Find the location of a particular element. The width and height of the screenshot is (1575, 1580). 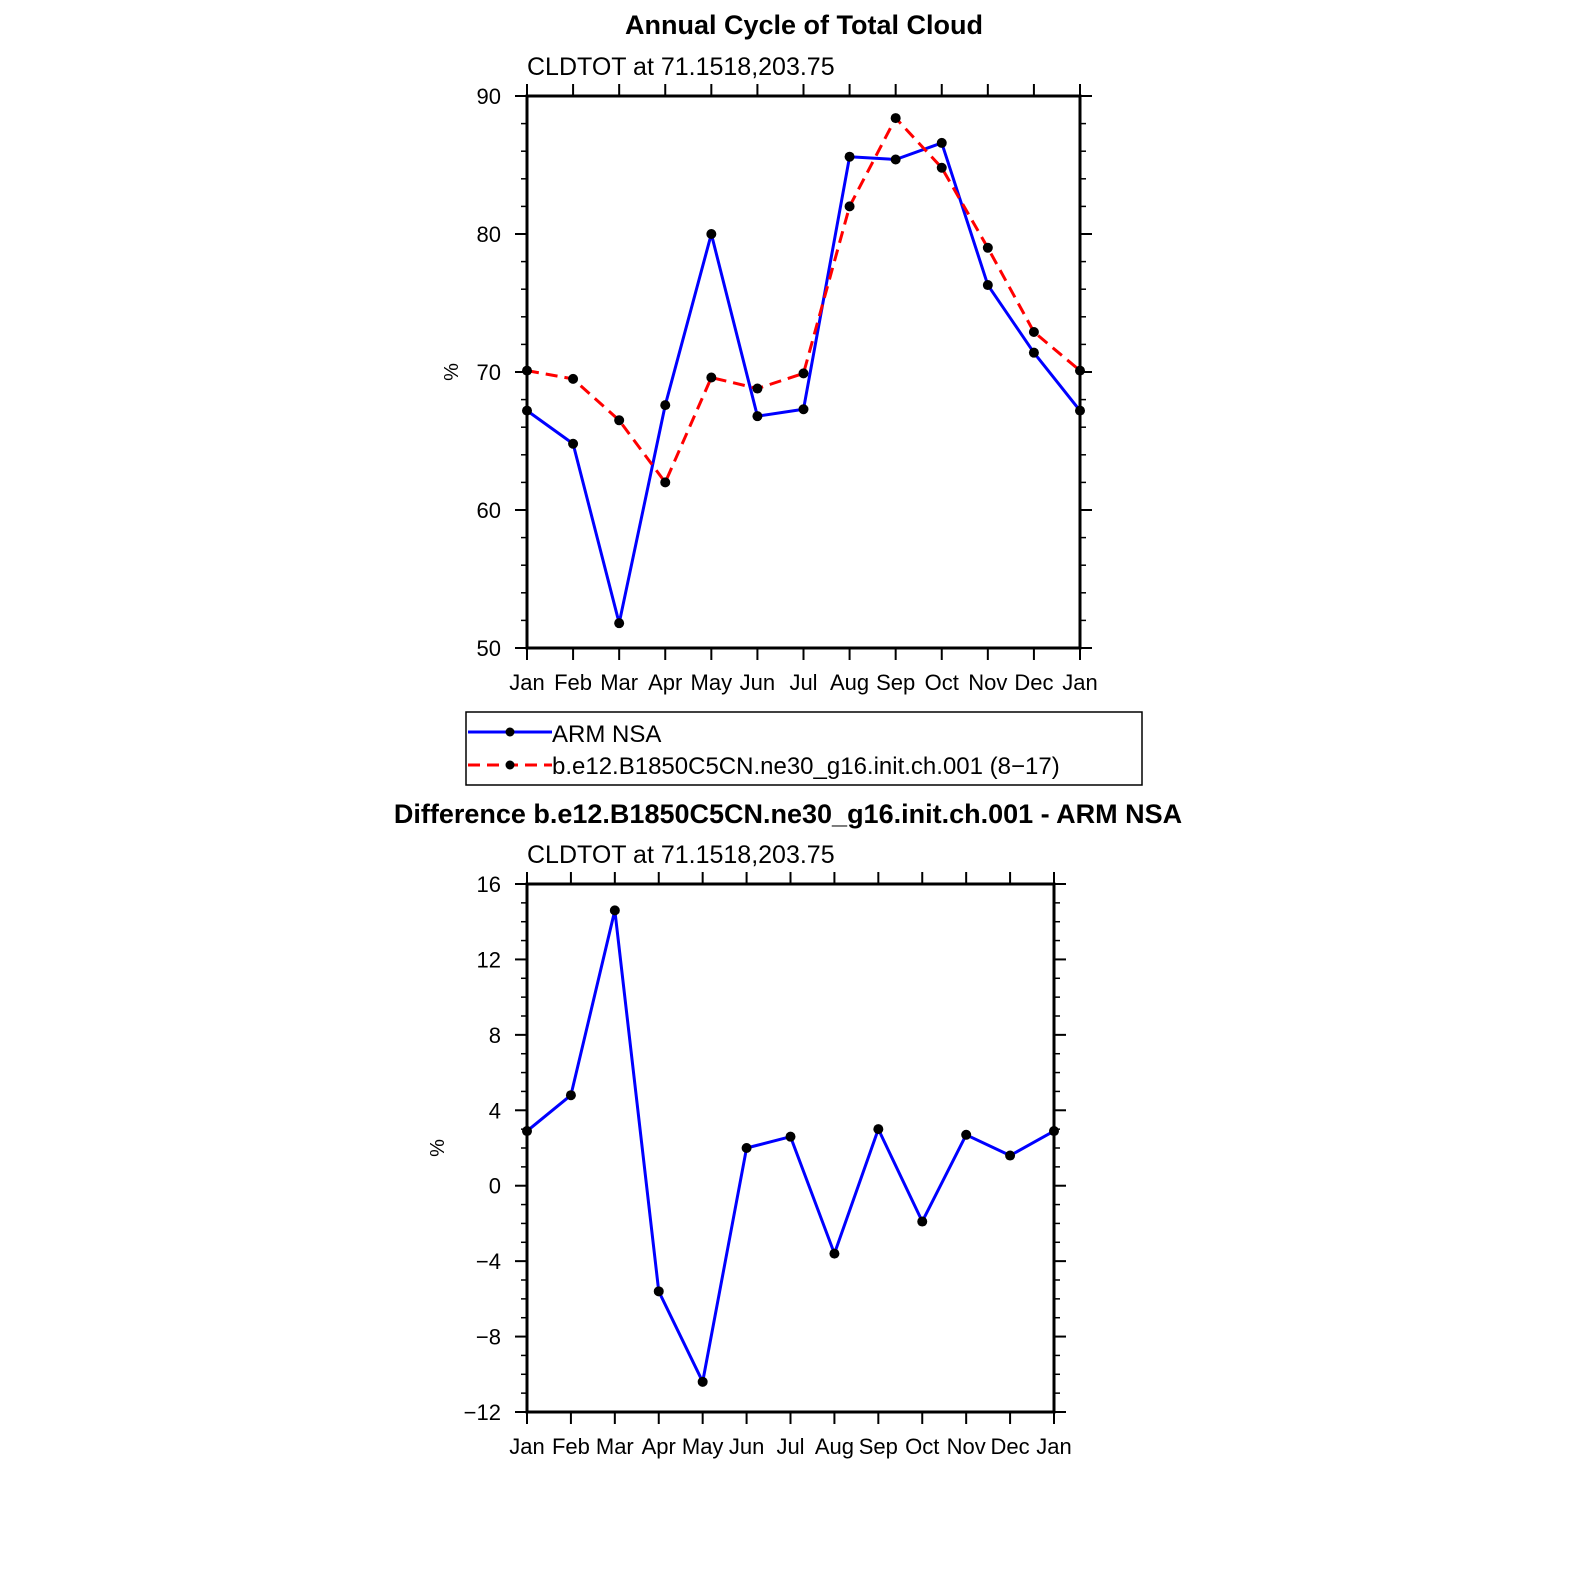

bot-xtick-label: Feb is located at coordinates (571, 1446).